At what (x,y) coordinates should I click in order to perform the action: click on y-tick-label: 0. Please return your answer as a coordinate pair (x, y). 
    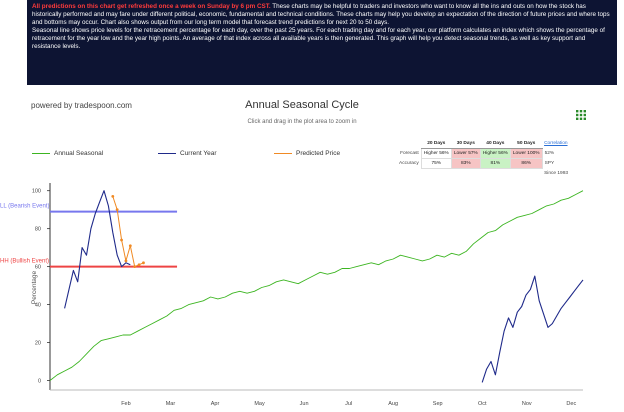
    Looking at the image, I should click on (39, 382).